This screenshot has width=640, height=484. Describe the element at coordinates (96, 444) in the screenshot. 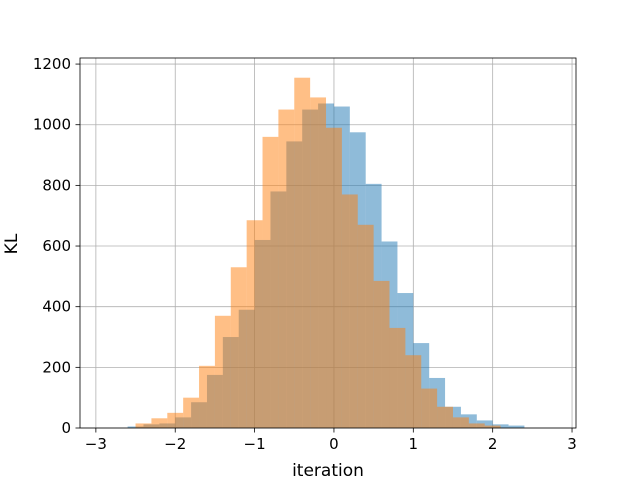

I see `x-tick-label: −3` at that location.